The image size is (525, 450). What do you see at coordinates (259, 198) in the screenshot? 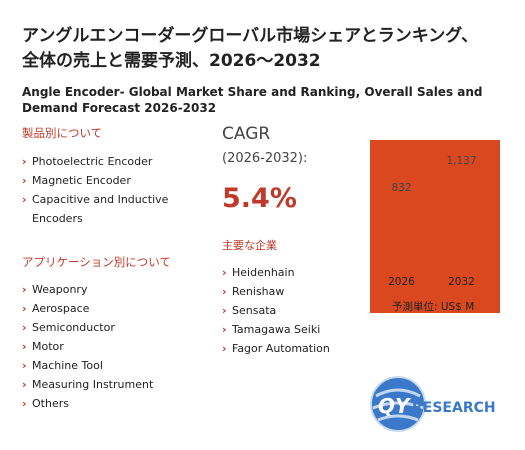
I see `cagr-value: 5.4%` at bounding box center [259, 198].